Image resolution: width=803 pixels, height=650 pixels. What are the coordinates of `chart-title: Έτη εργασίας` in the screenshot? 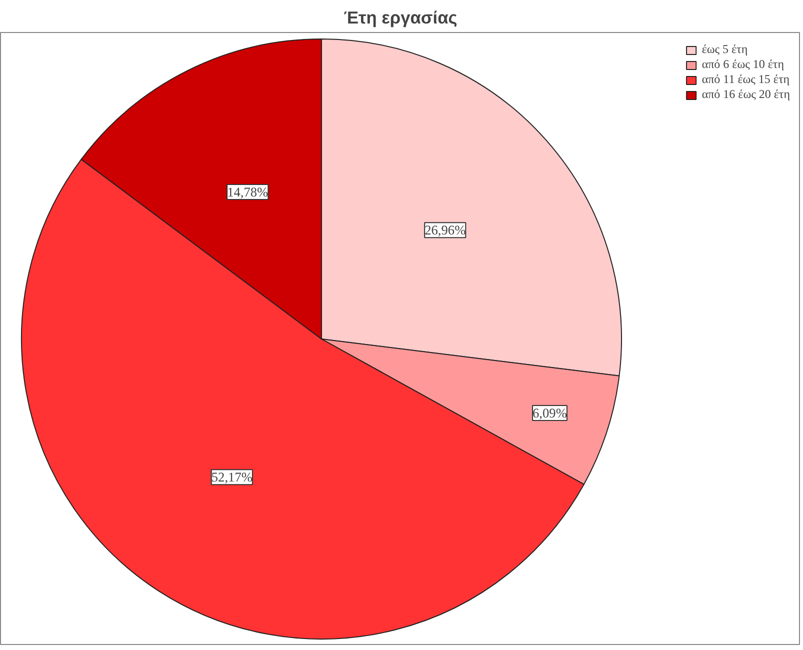 It's located at (401, 18).